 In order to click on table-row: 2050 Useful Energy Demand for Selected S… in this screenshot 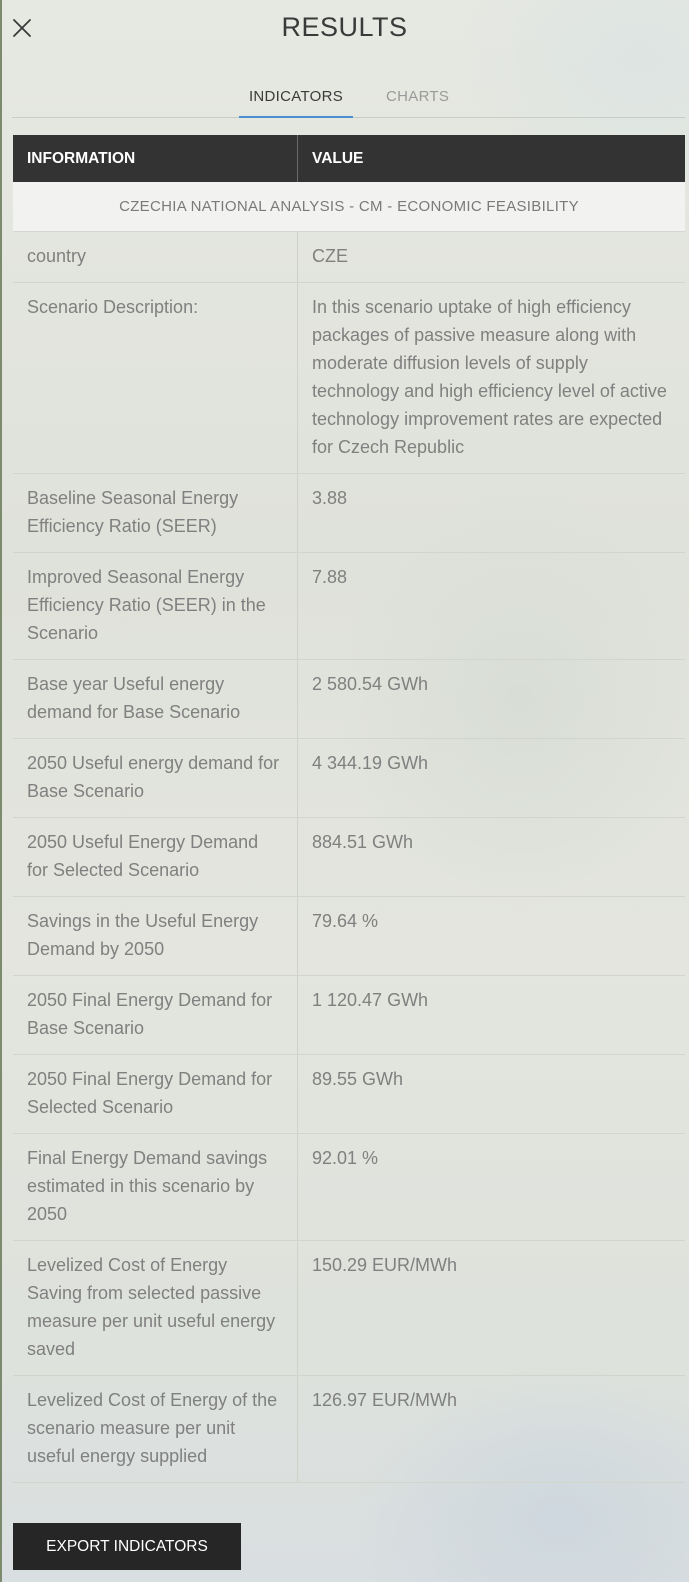, I will do `click(349, 857)`.